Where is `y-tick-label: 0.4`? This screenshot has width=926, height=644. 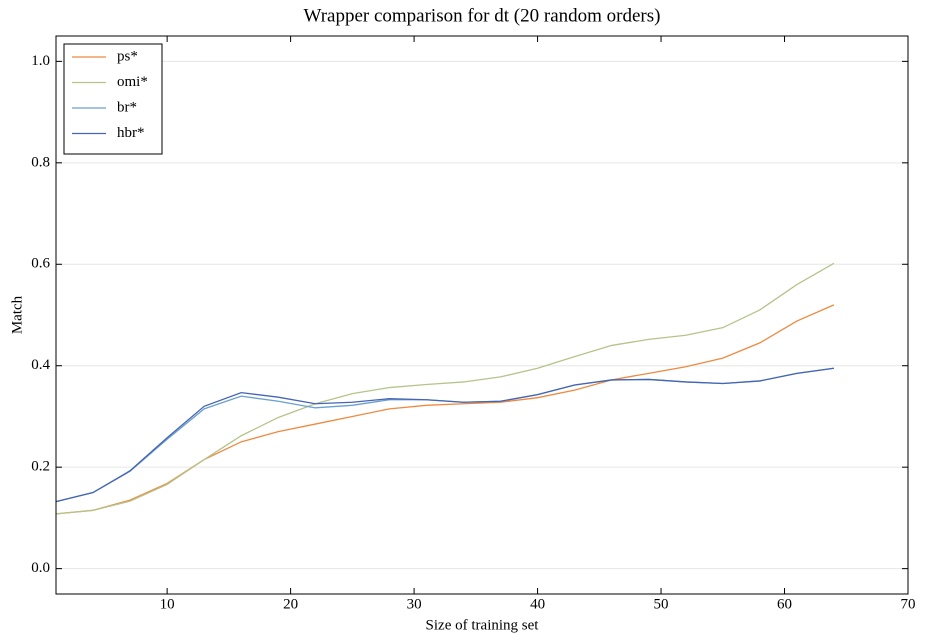 y-tick-label: 0.4 is located at coordinates (40, 365).